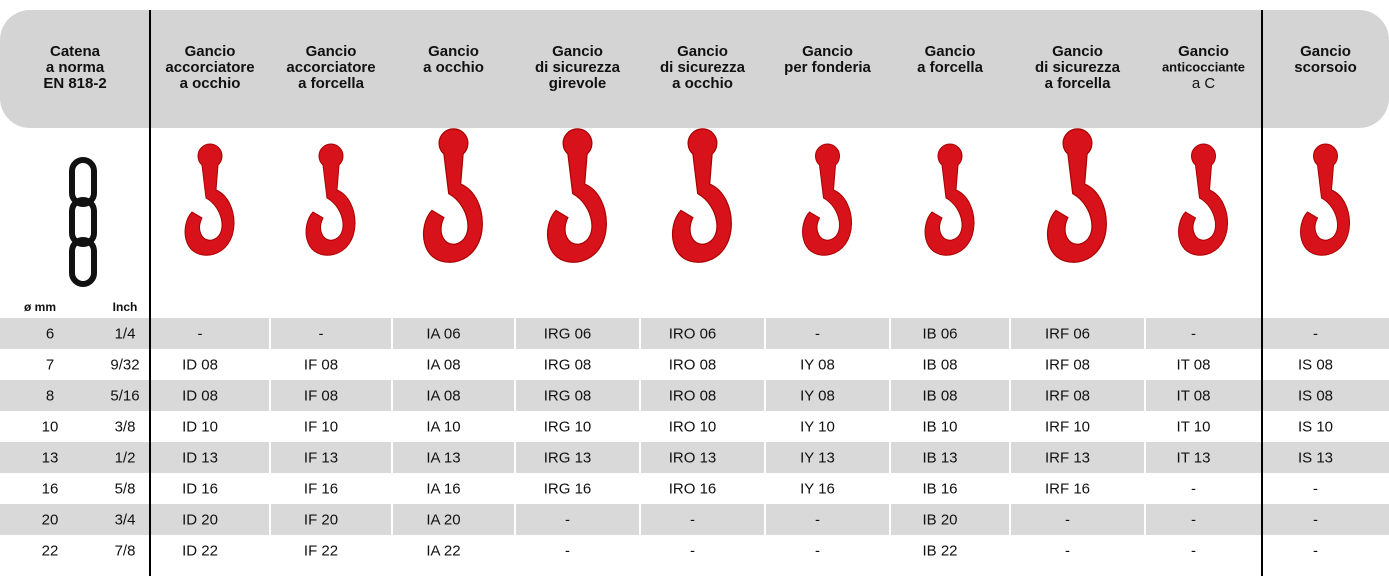  What do you see at coordinates (83, 182) in the screenshot?
I see `chain-link` at bounding box center [83, 182].